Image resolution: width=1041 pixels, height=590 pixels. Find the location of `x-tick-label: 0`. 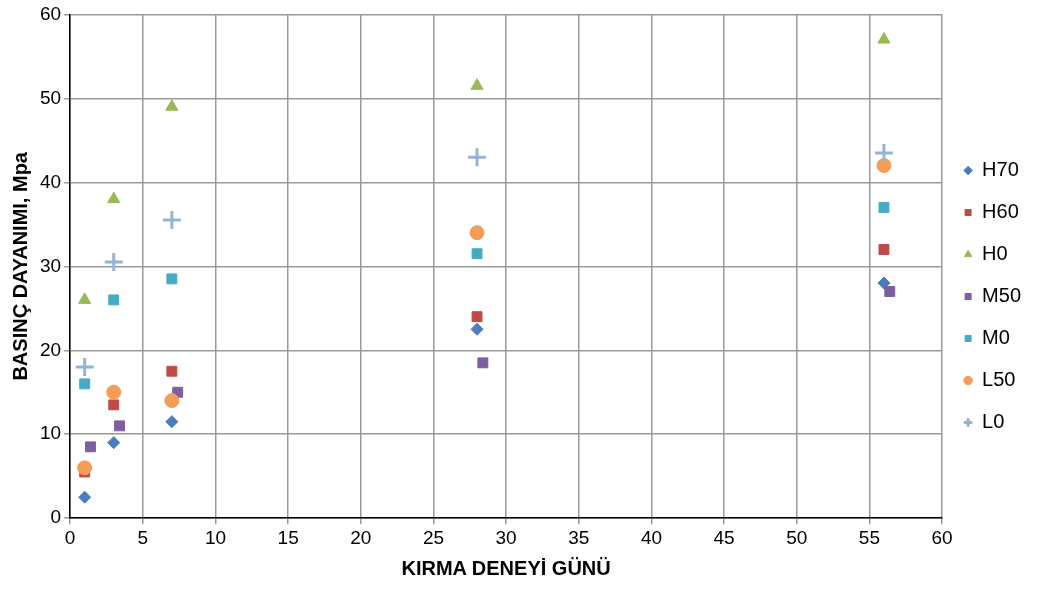

x-tick-label: 0 is located at coordinates (70, 537).